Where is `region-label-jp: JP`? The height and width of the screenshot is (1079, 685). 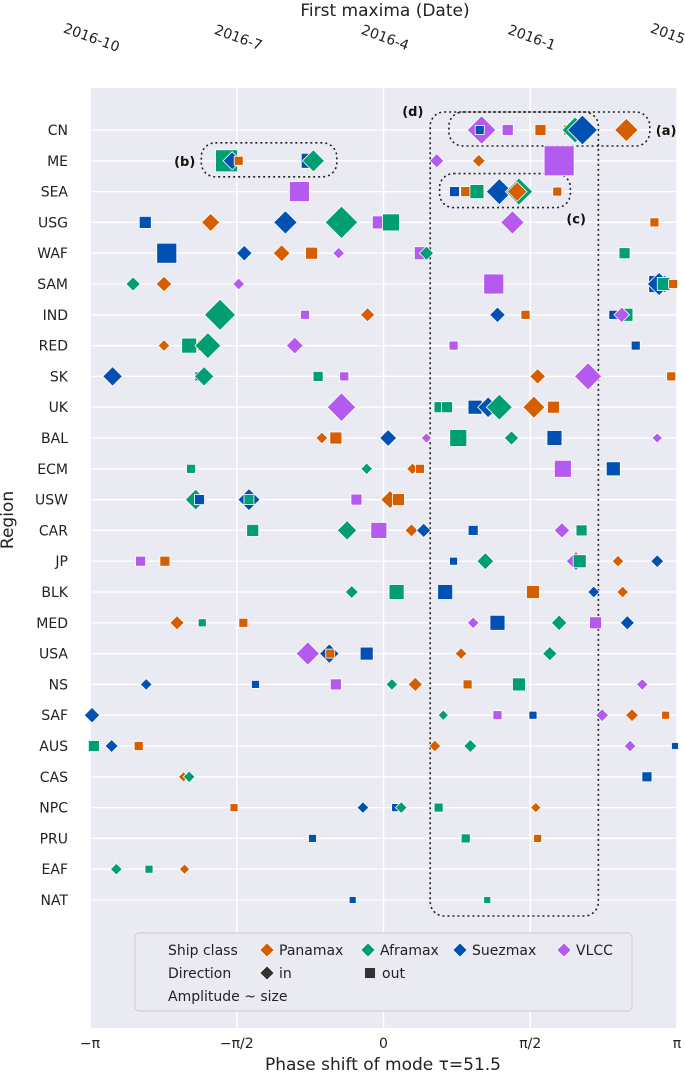
region-label-jp: JP is located at coordinates (61, 562).